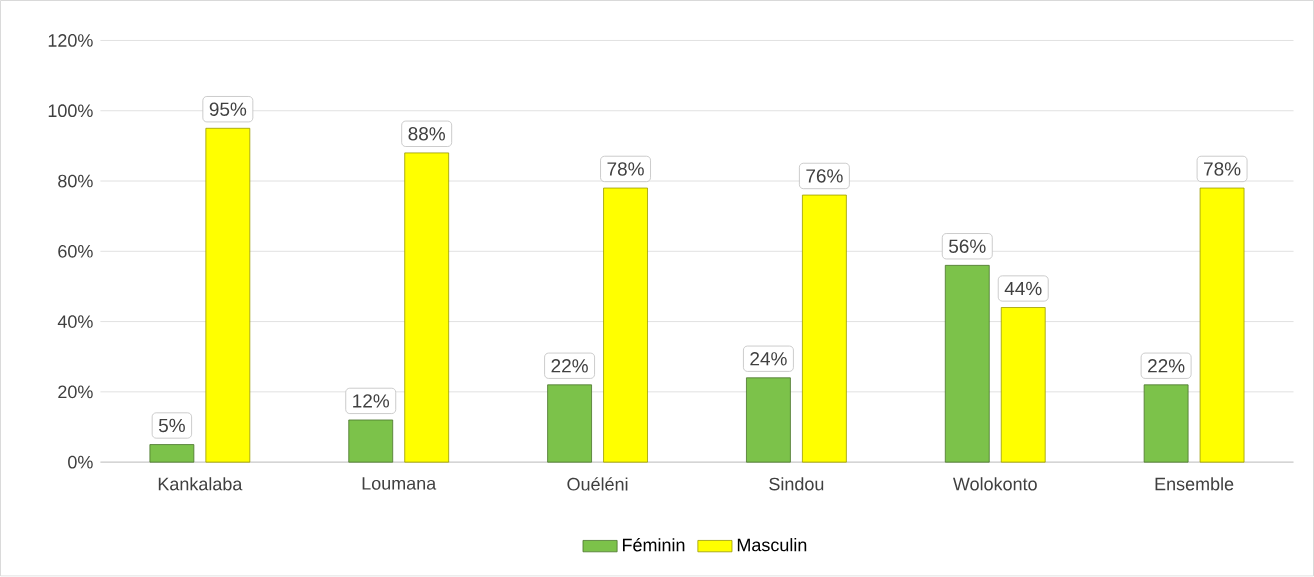 Image resolution: width=1314 pixels, height=577 pixels. What do you see at coordinates (200, 484) in the screenshot?
I see `x-tick-label: Kankalaba` at bounding box center [200, 484].